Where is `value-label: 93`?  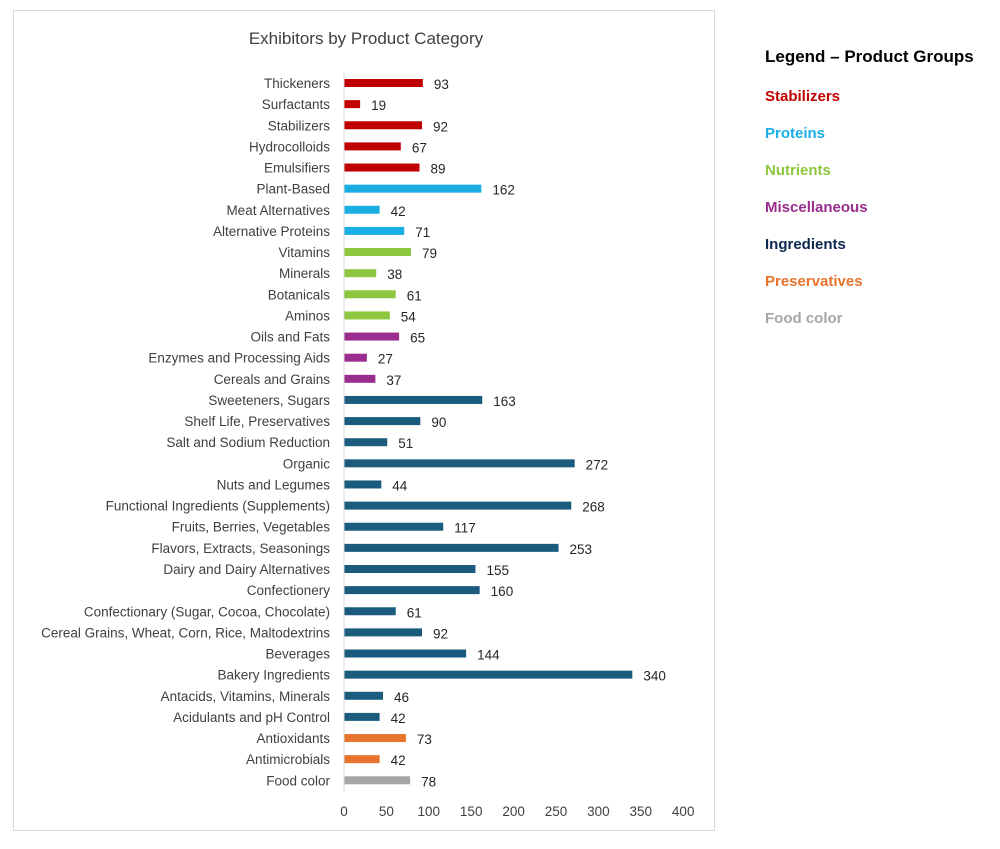
value-label: 93 is located at coordinates (441, 84).